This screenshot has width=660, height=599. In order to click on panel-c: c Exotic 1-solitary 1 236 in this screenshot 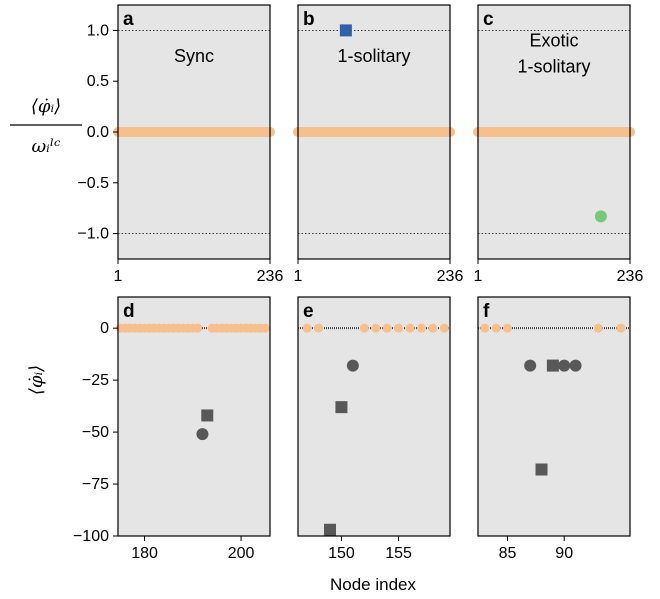, I will do `click(558, 144)`.